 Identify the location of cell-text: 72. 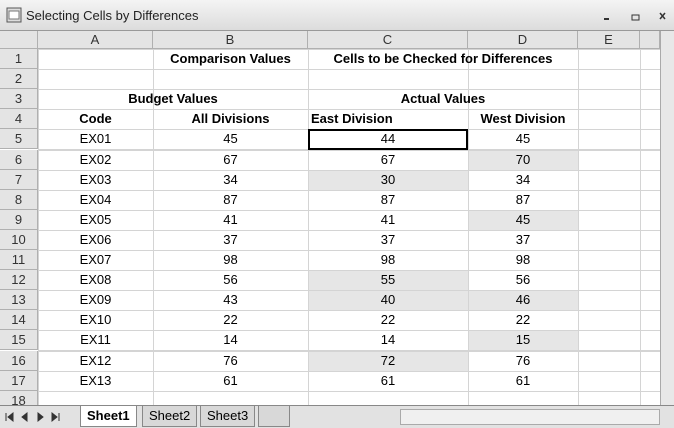
(388, 360).